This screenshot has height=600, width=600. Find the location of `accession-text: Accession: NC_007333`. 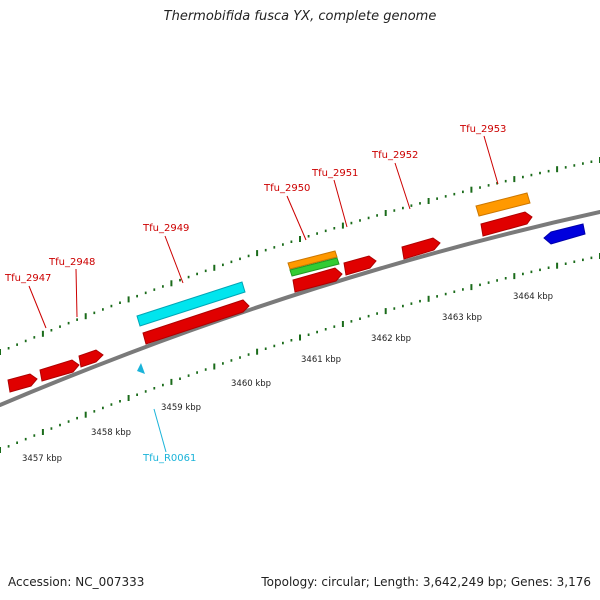

accession-text: Accession: NC_007333 is located at coordinates (76, 582).